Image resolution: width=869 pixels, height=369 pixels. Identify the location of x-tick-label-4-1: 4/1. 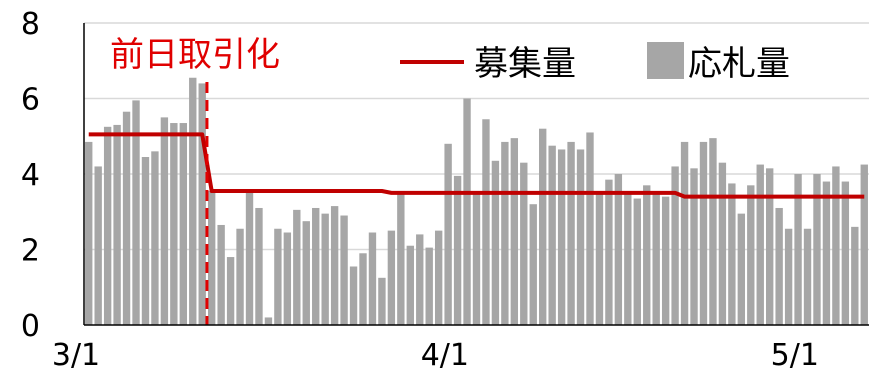
(445, 353).